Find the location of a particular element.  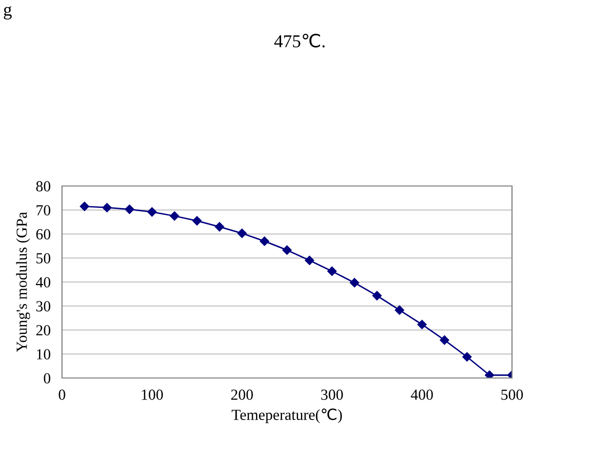

y-tick-label: 0 is located at coordinates (47, 378).